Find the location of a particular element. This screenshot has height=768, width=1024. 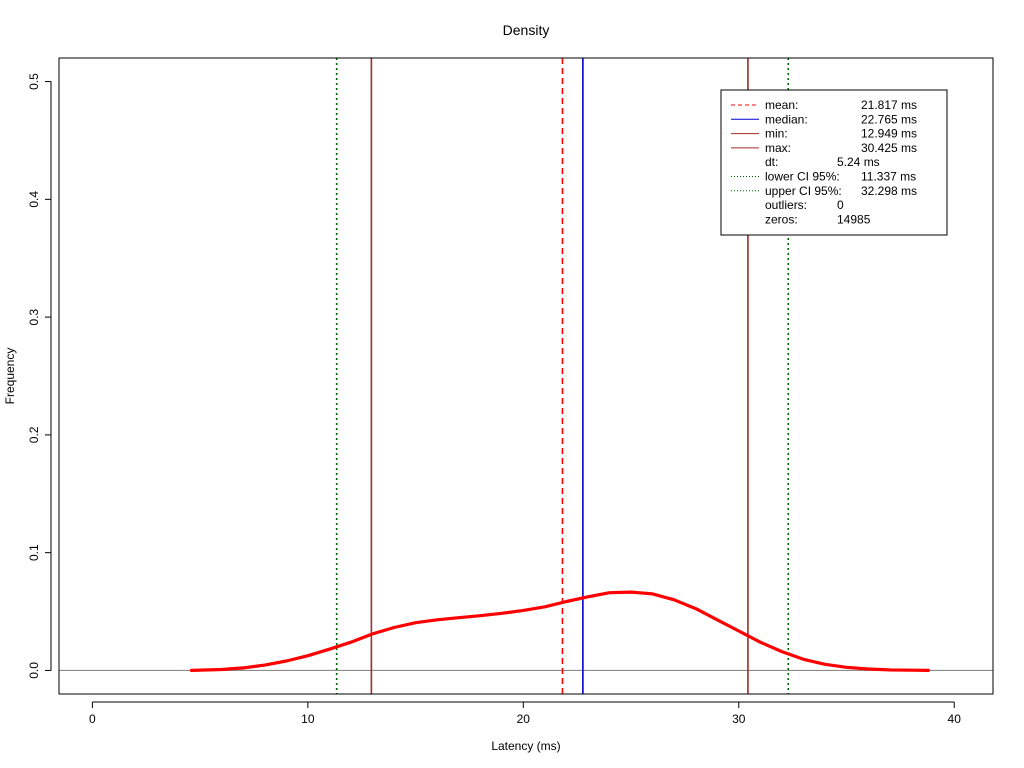

legend-label-2: min: is located at coordinates (776, 134).